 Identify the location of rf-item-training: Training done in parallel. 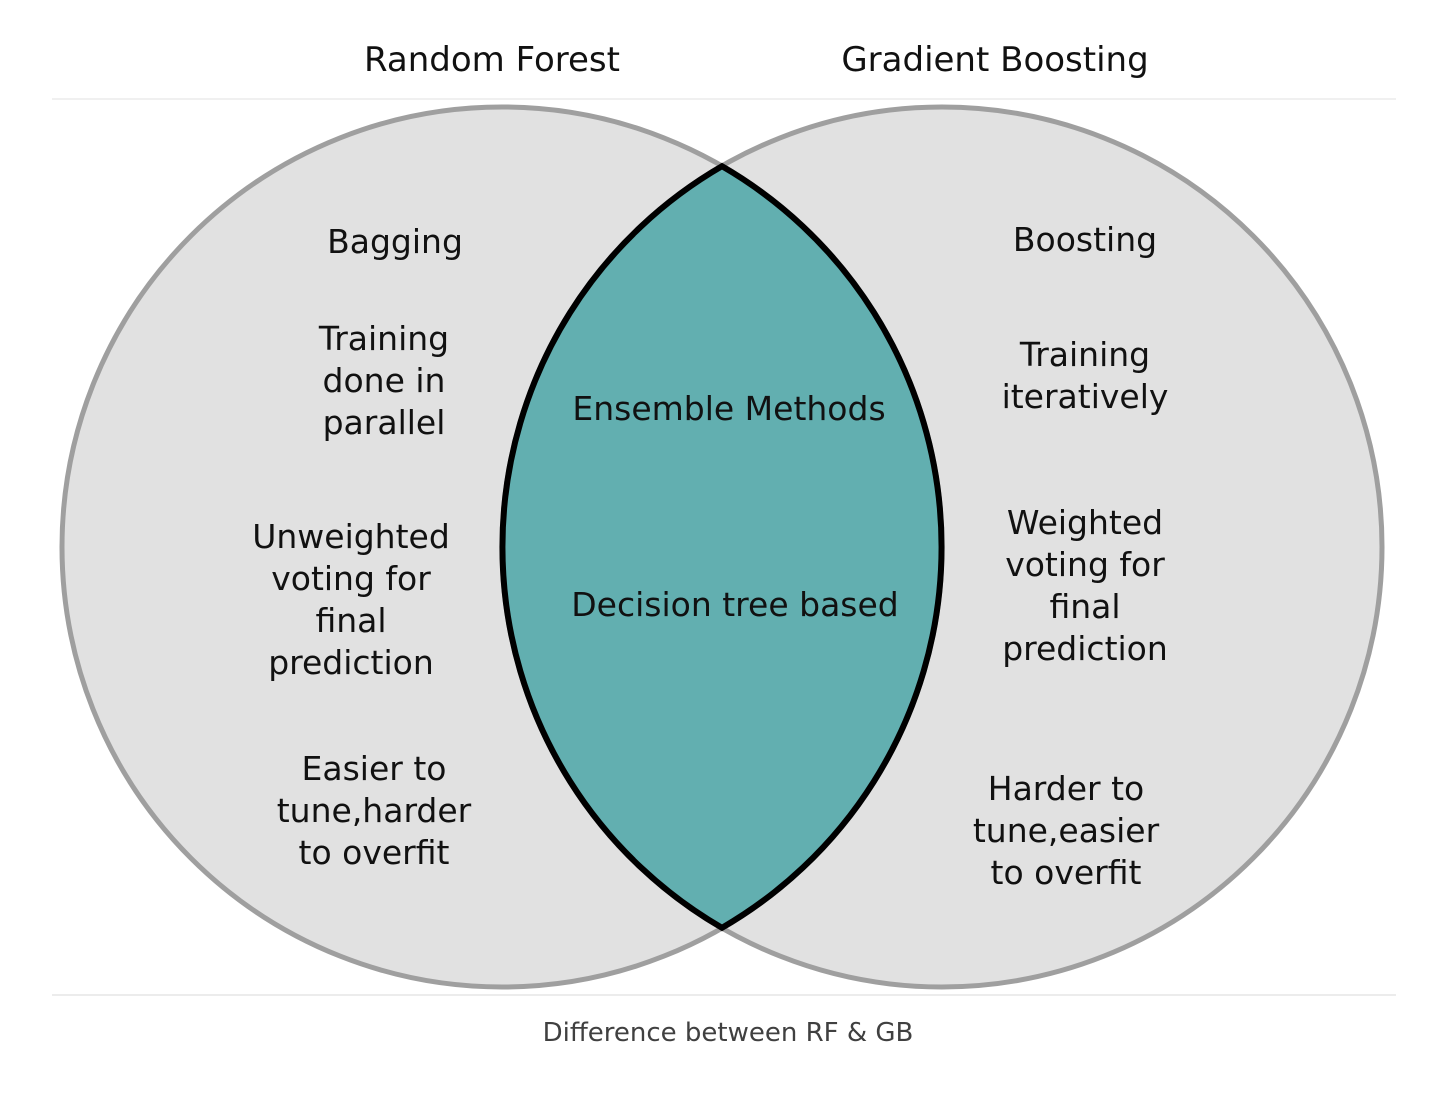
(384, 380).